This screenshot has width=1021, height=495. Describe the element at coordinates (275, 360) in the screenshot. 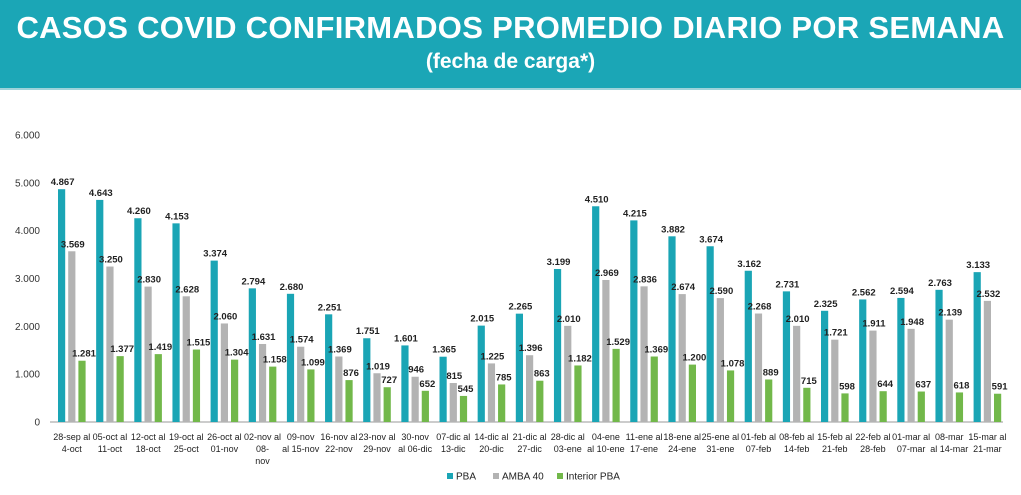

I see `data-label: 1.158` at that location.